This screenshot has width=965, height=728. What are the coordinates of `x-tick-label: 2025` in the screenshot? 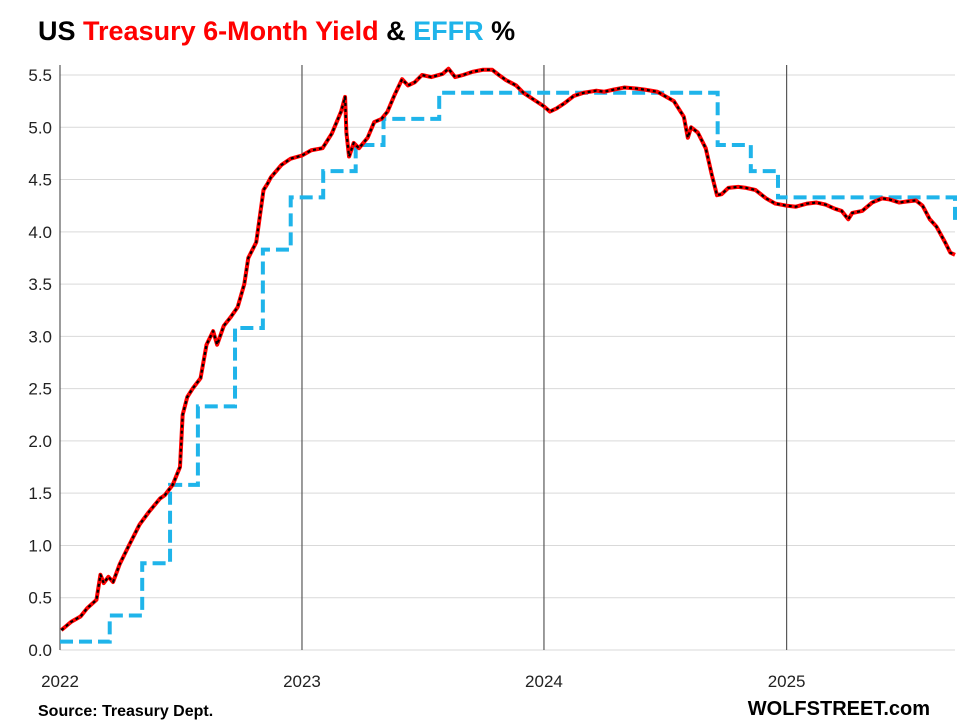 It's located at (787, 681).